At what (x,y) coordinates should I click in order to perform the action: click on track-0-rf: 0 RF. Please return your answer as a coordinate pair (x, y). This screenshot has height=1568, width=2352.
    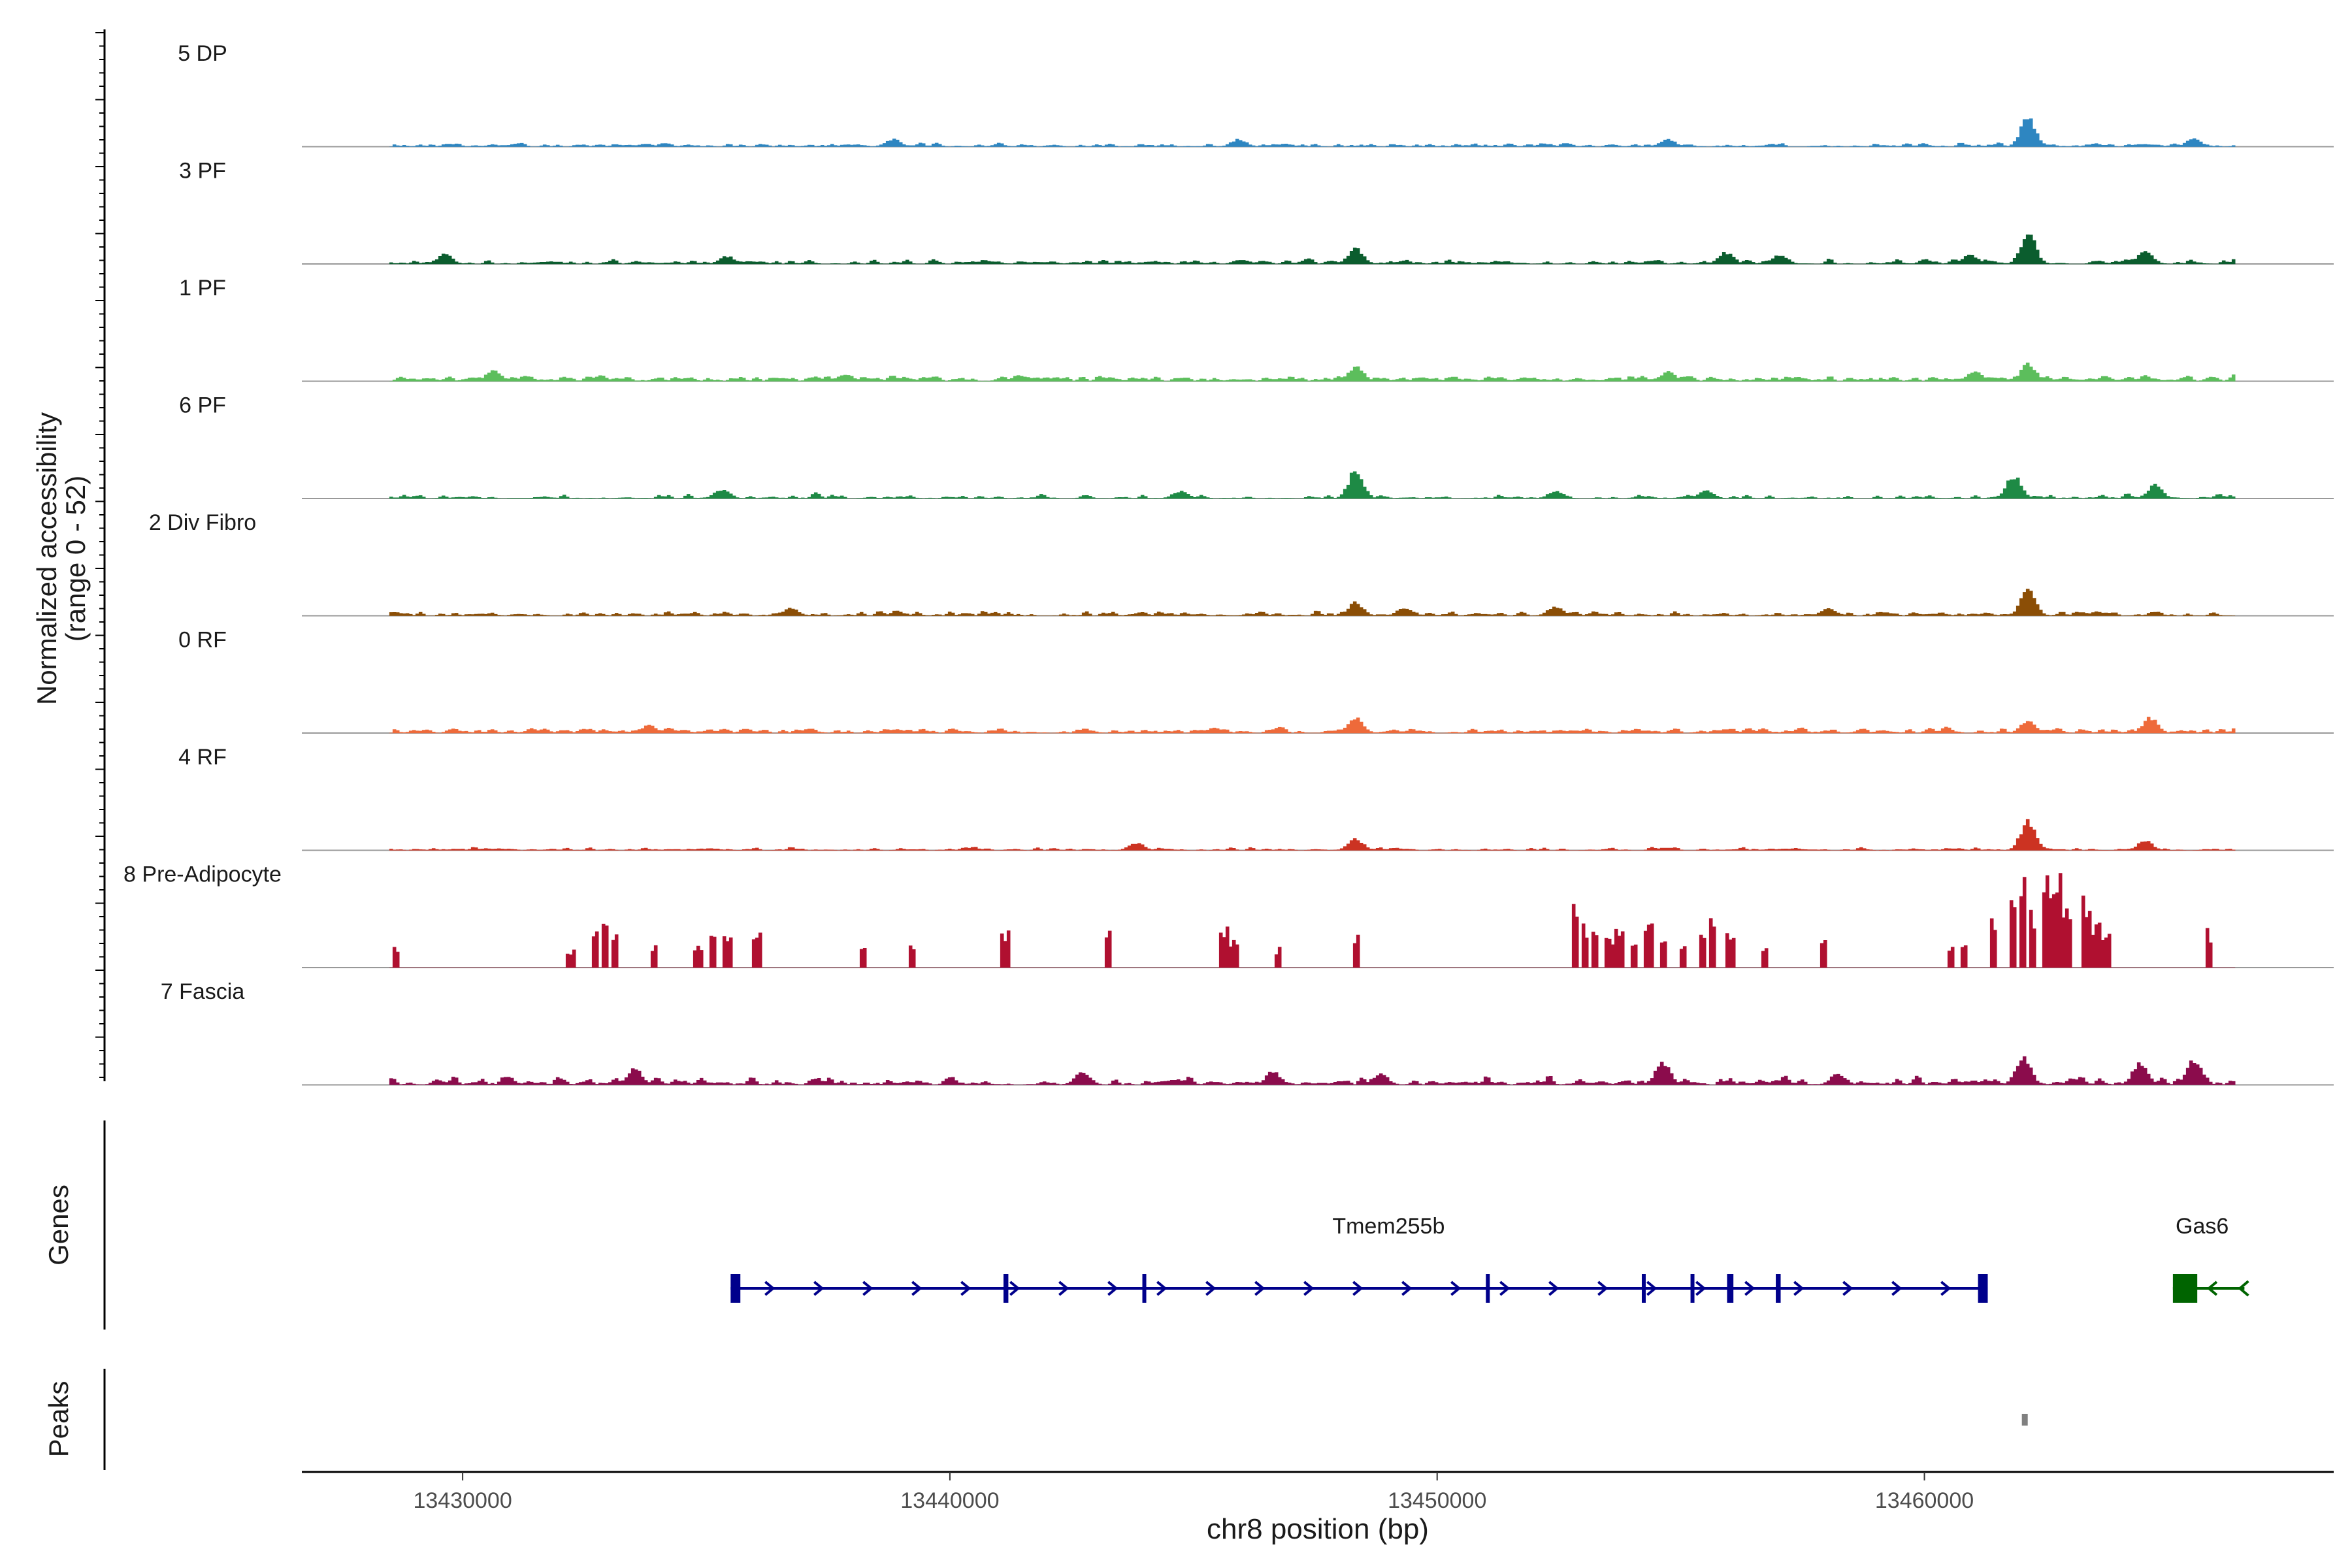
    Looking at the image, I should click on (1256, 681).